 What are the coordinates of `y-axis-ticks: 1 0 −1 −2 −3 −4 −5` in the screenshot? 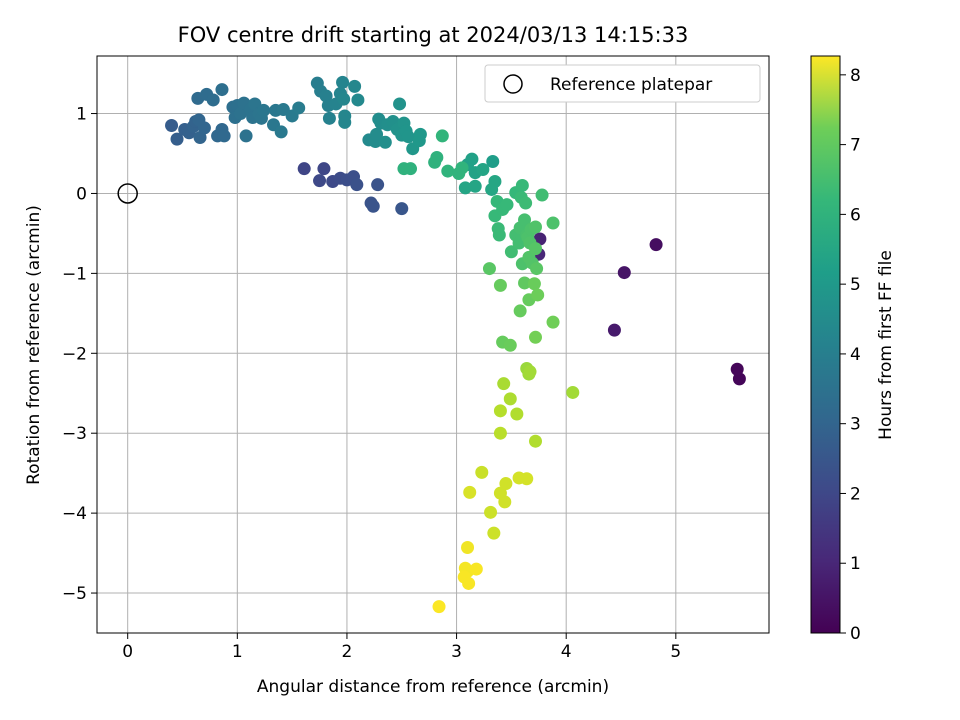 It's located at (79, 354).